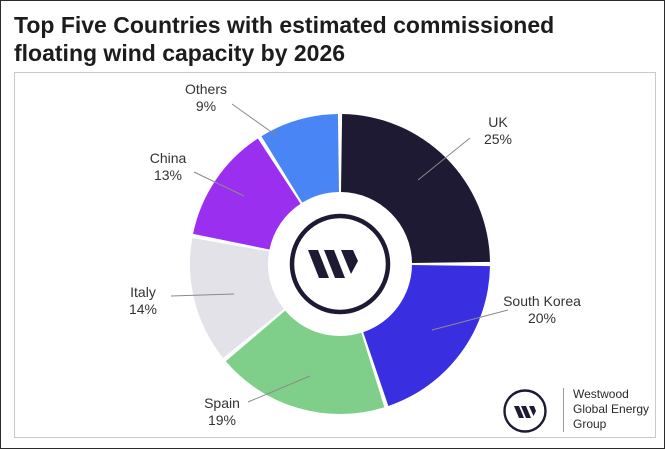 Image resolution: width=665 pixels, height=449 pixels. What do you see at coordinates (247, 194) in the screenshot?
I see `slice-china` at bounding box center [247, 194].